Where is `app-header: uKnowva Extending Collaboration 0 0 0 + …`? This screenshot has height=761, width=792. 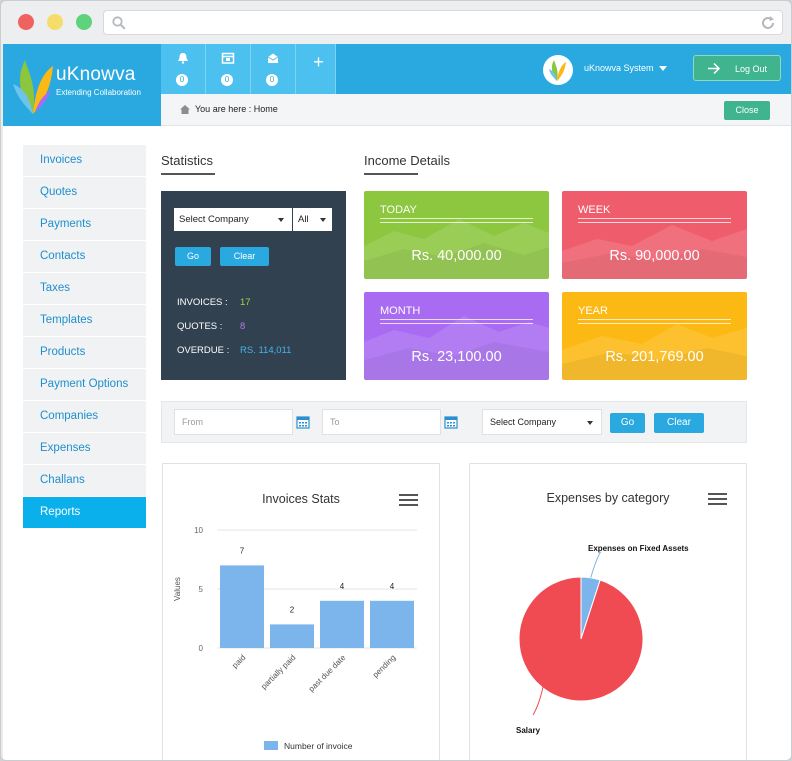
app-header: uKnowva Extending Collaboration 0 0 0 + … is located at coordinates (397, 85).